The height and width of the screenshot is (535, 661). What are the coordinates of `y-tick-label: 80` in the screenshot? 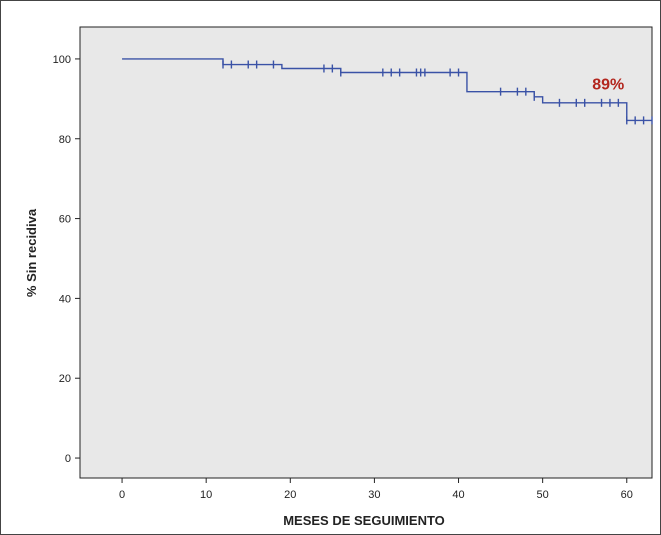 It's located at (65, 140).